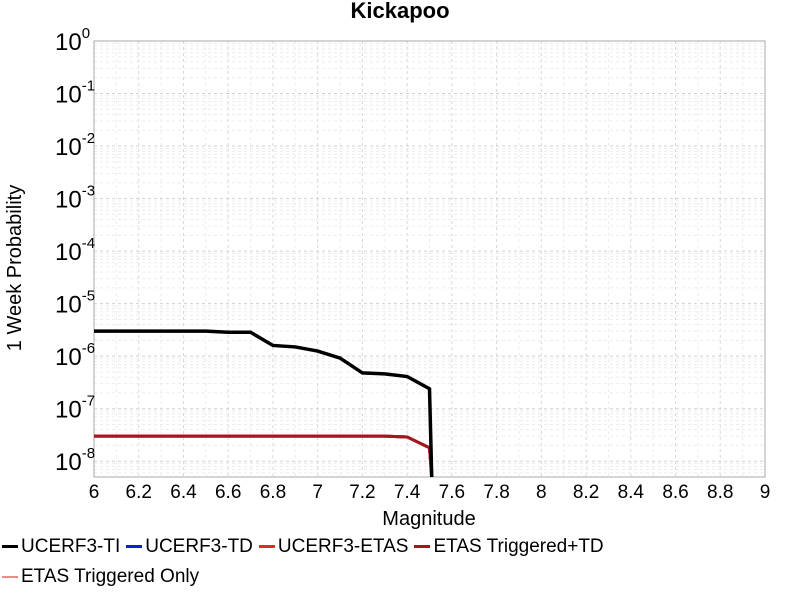 The image size is (800, 600). What do you see at coordinates (75, 303) in the screenshot?
I see `y-tick-label: 10⁻⁵` at bounding box center [75, 303].